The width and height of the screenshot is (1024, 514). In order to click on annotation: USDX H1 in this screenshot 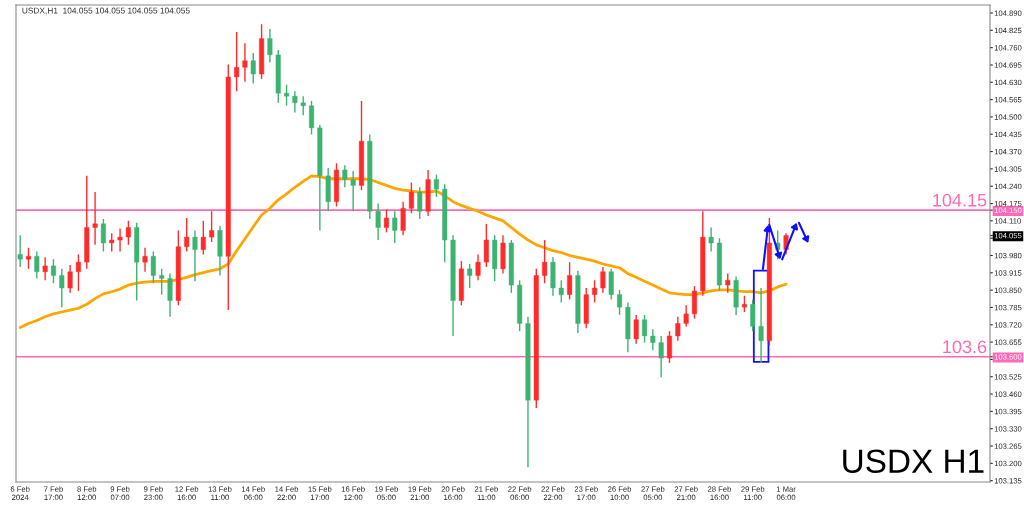, I will do `click(913, 461)`.